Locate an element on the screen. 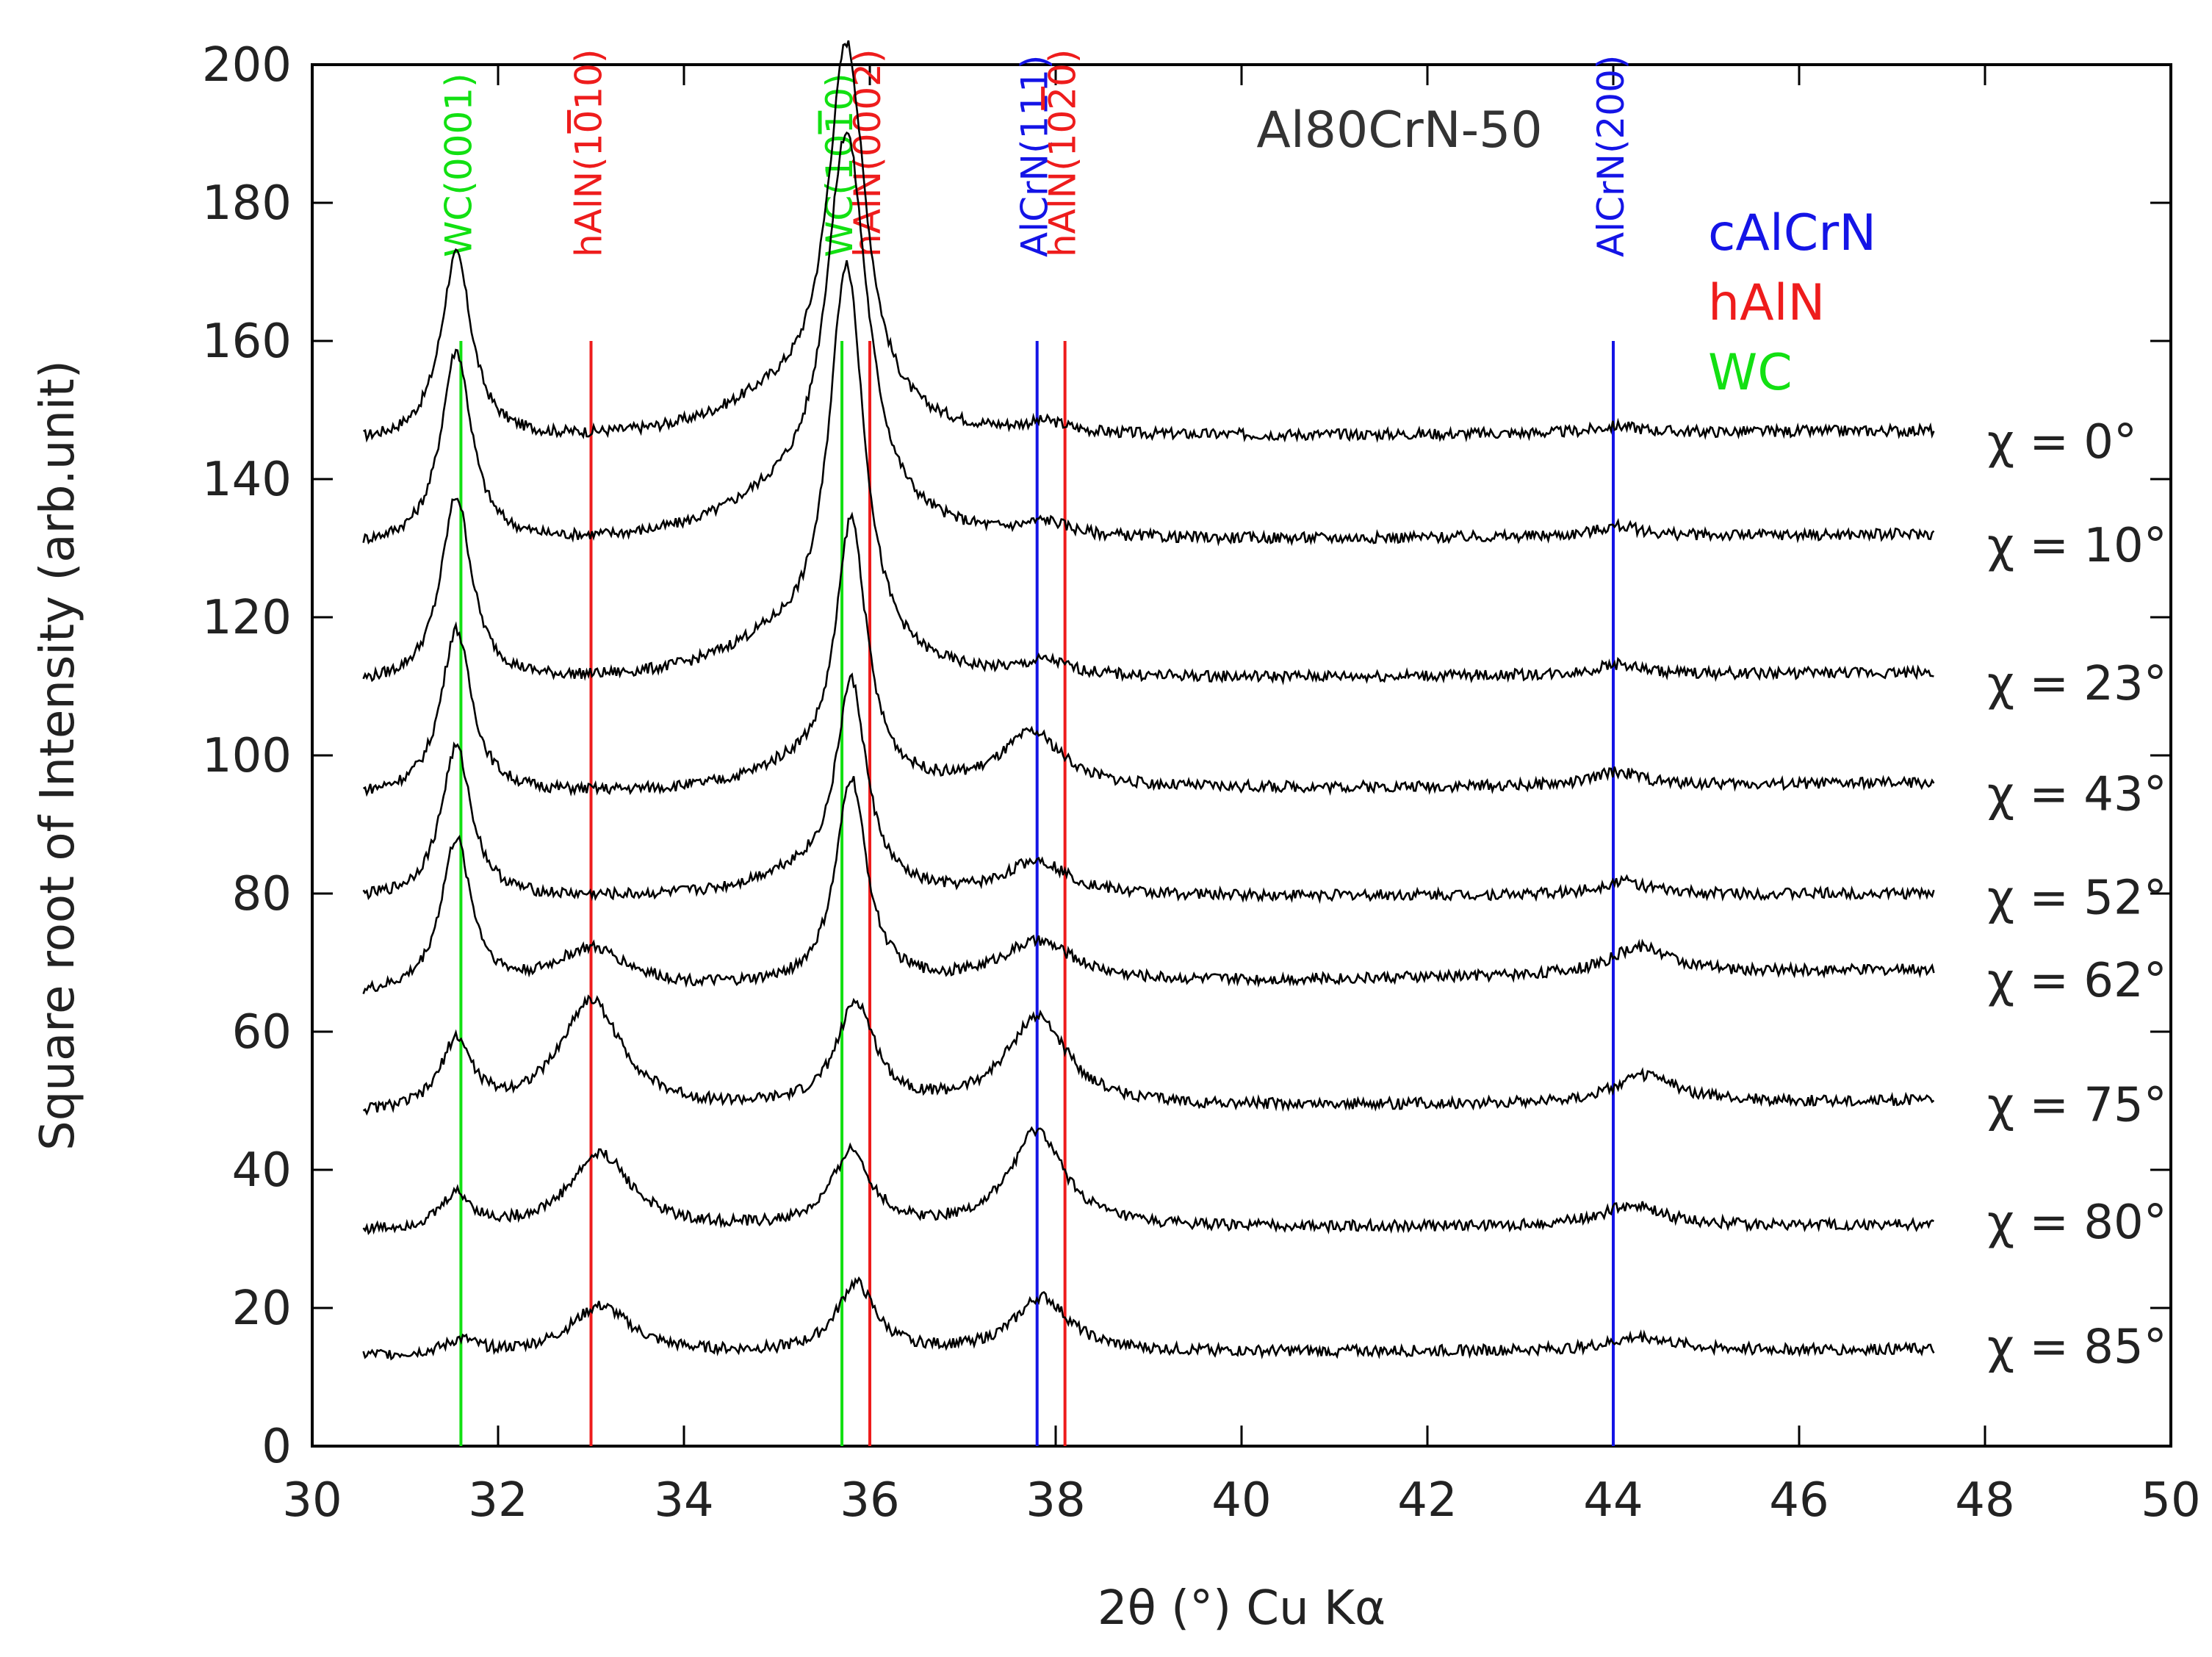 This screenshot has height=1657, width=2212. legend-entry: WC is located at coordinates (1751, 373).